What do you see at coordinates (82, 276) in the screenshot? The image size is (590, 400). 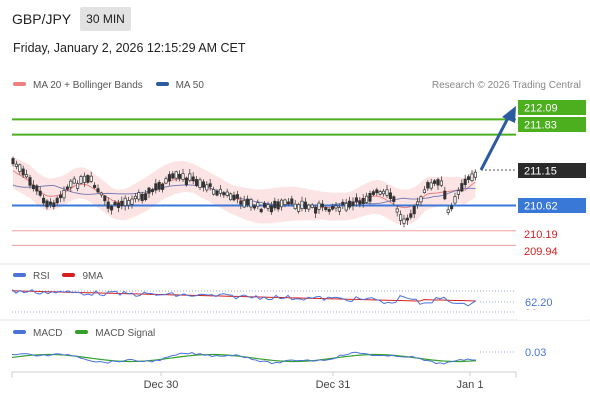 I see `legend-item-9ma: 9MA` at bounding box center [82, 276].